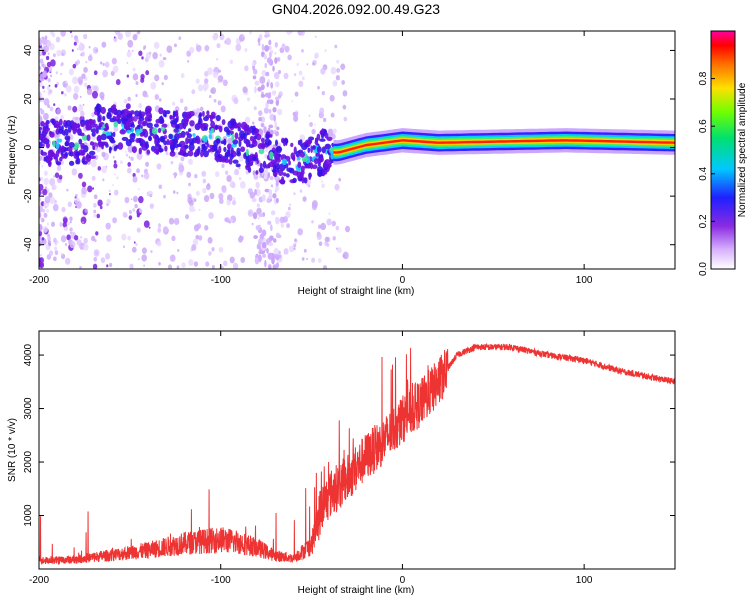  I want to click on snr-y-label: SNR (10 * v/v), so click(12, 450).